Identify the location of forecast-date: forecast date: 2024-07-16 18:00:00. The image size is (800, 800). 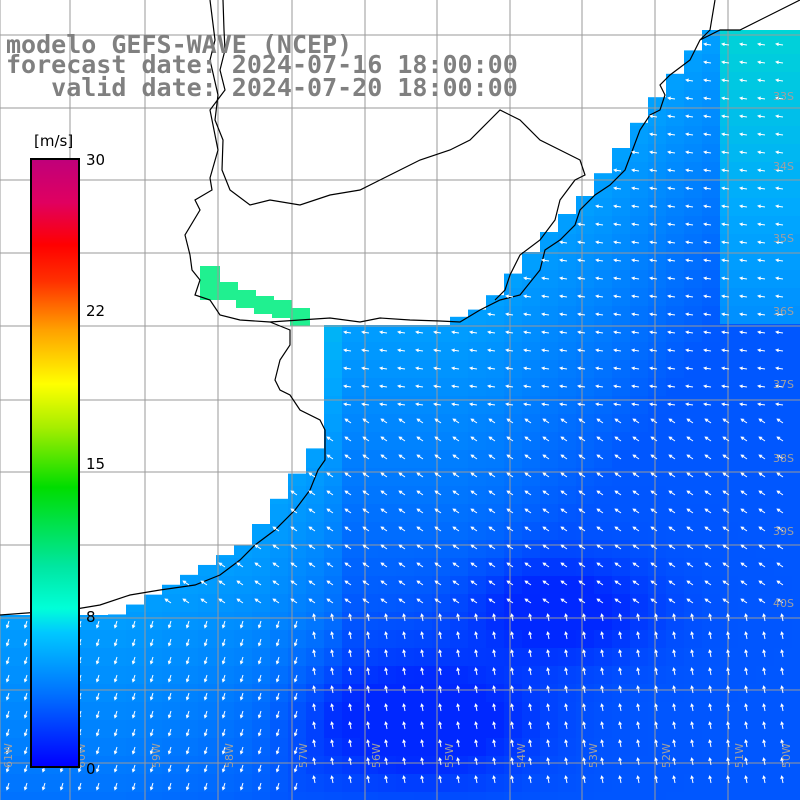
(262, 64).